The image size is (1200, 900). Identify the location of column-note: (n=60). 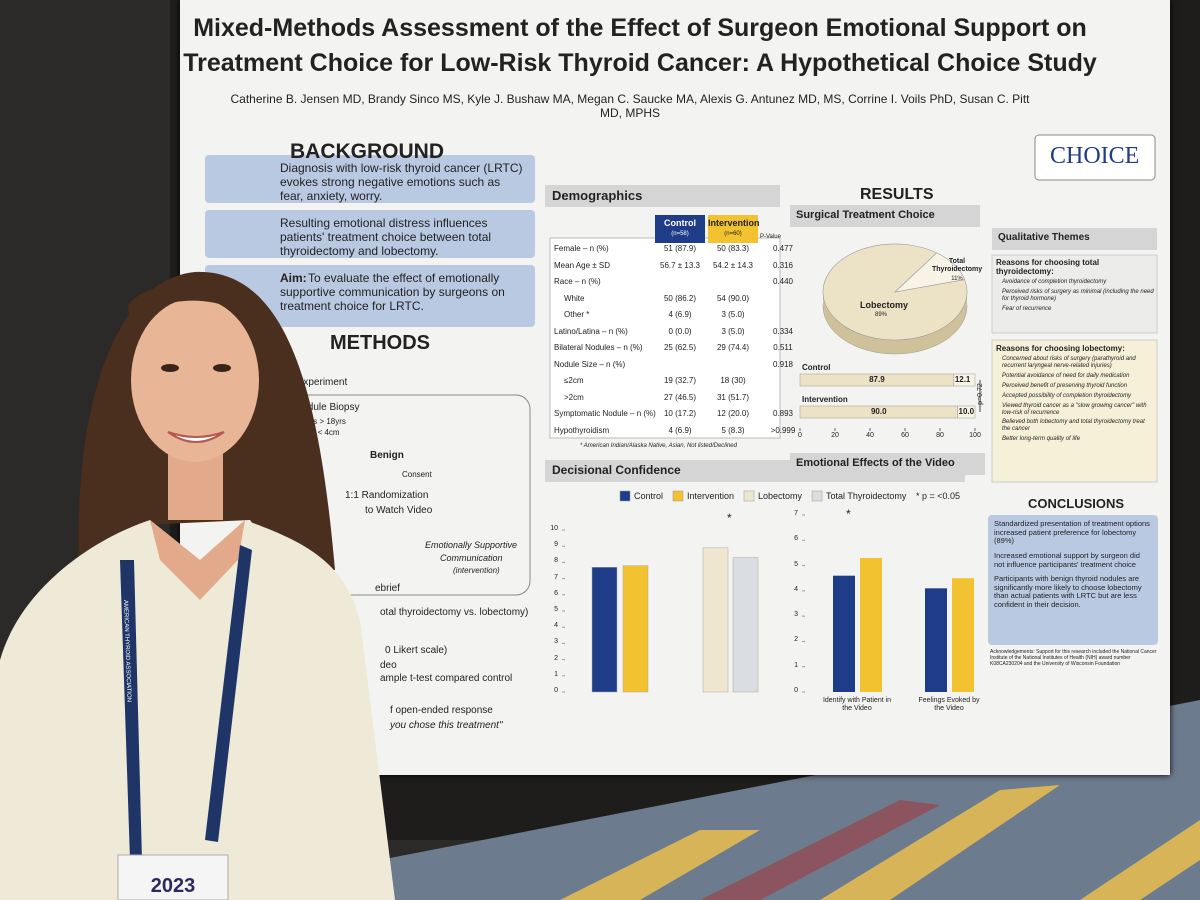
(733, 234).